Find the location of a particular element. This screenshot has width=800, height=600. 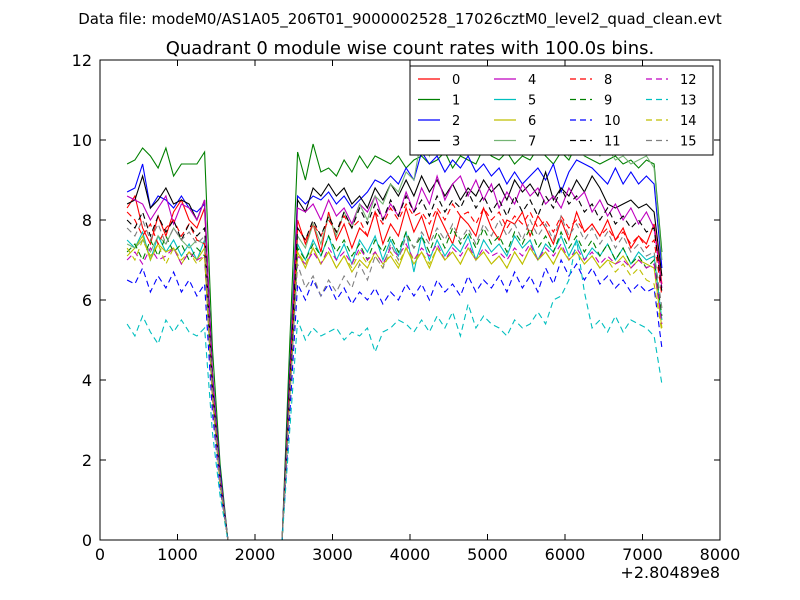

legend-label-14: 14 is located at coordinates (688, 121).